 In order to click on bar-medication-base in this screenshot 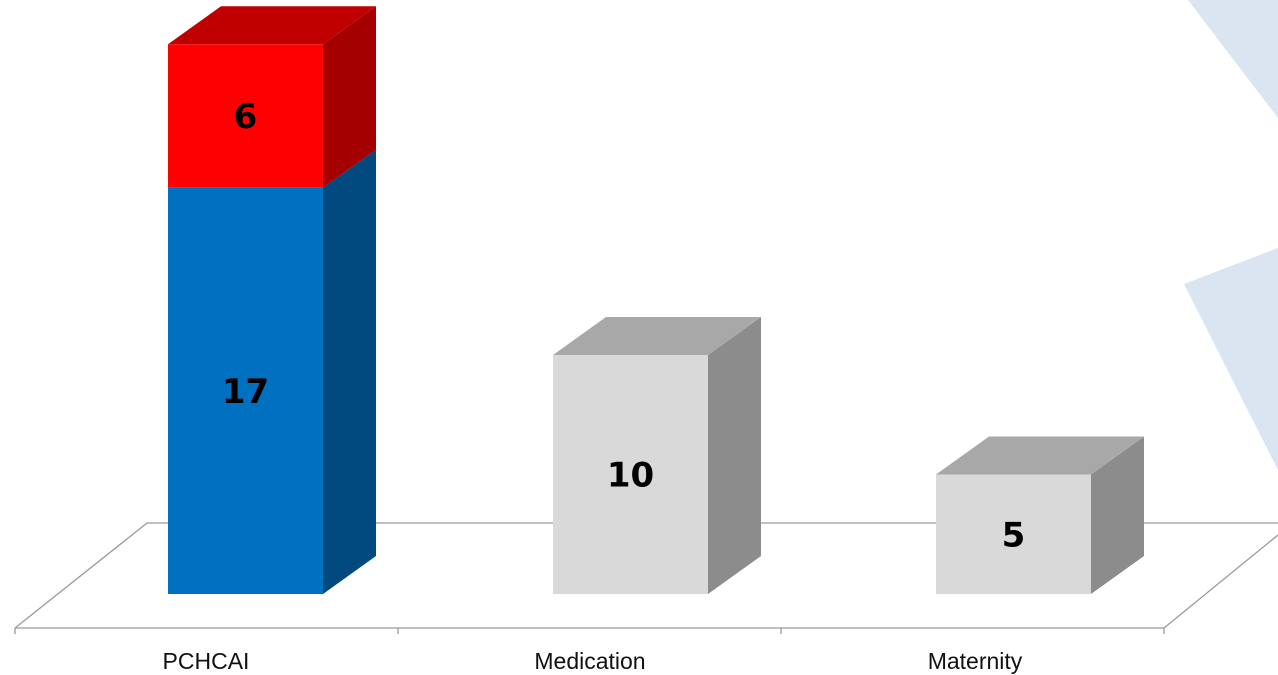, I will do `click(657, 455)`.